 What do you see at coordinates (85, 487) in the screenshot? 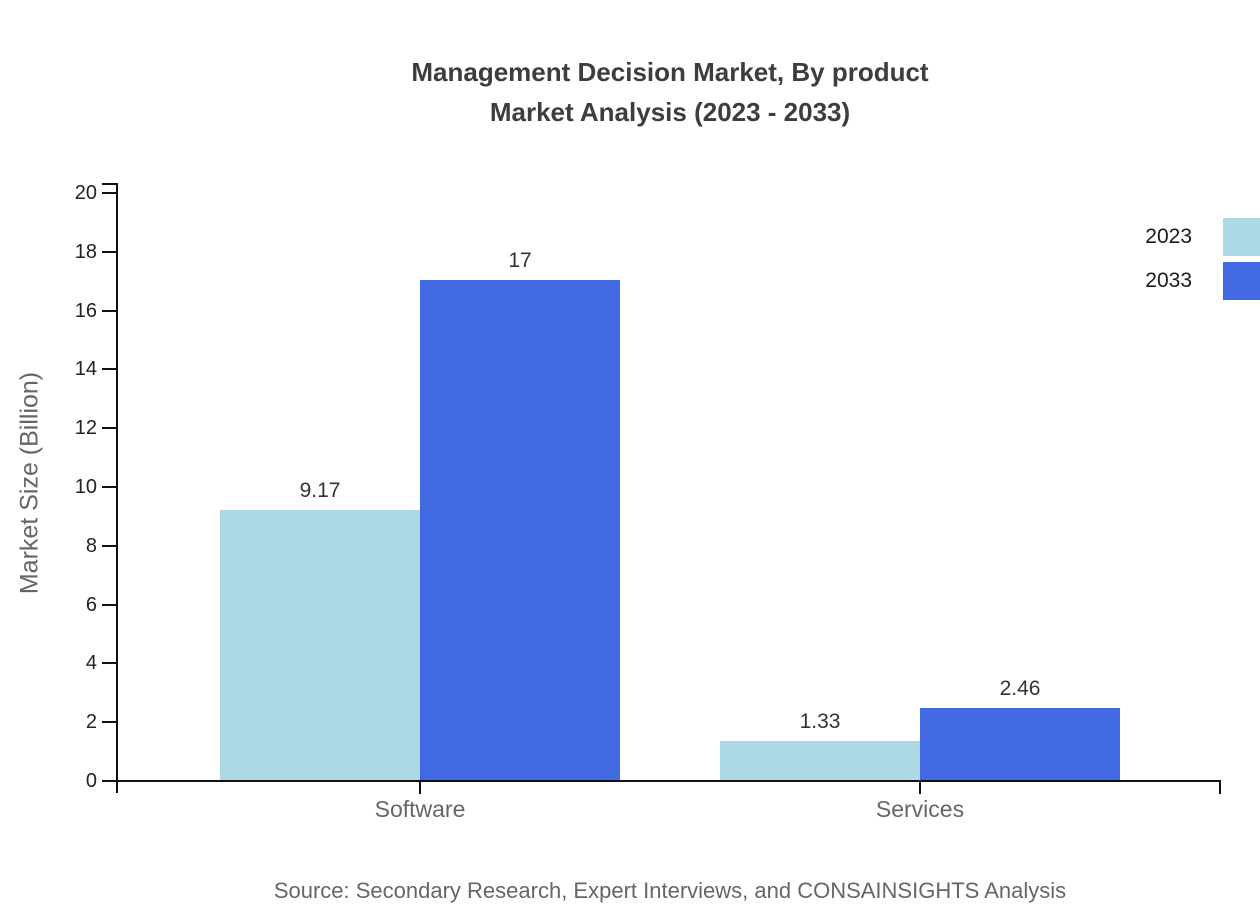
I see `y-tick-label: 10` at bounding box center [85, 487].